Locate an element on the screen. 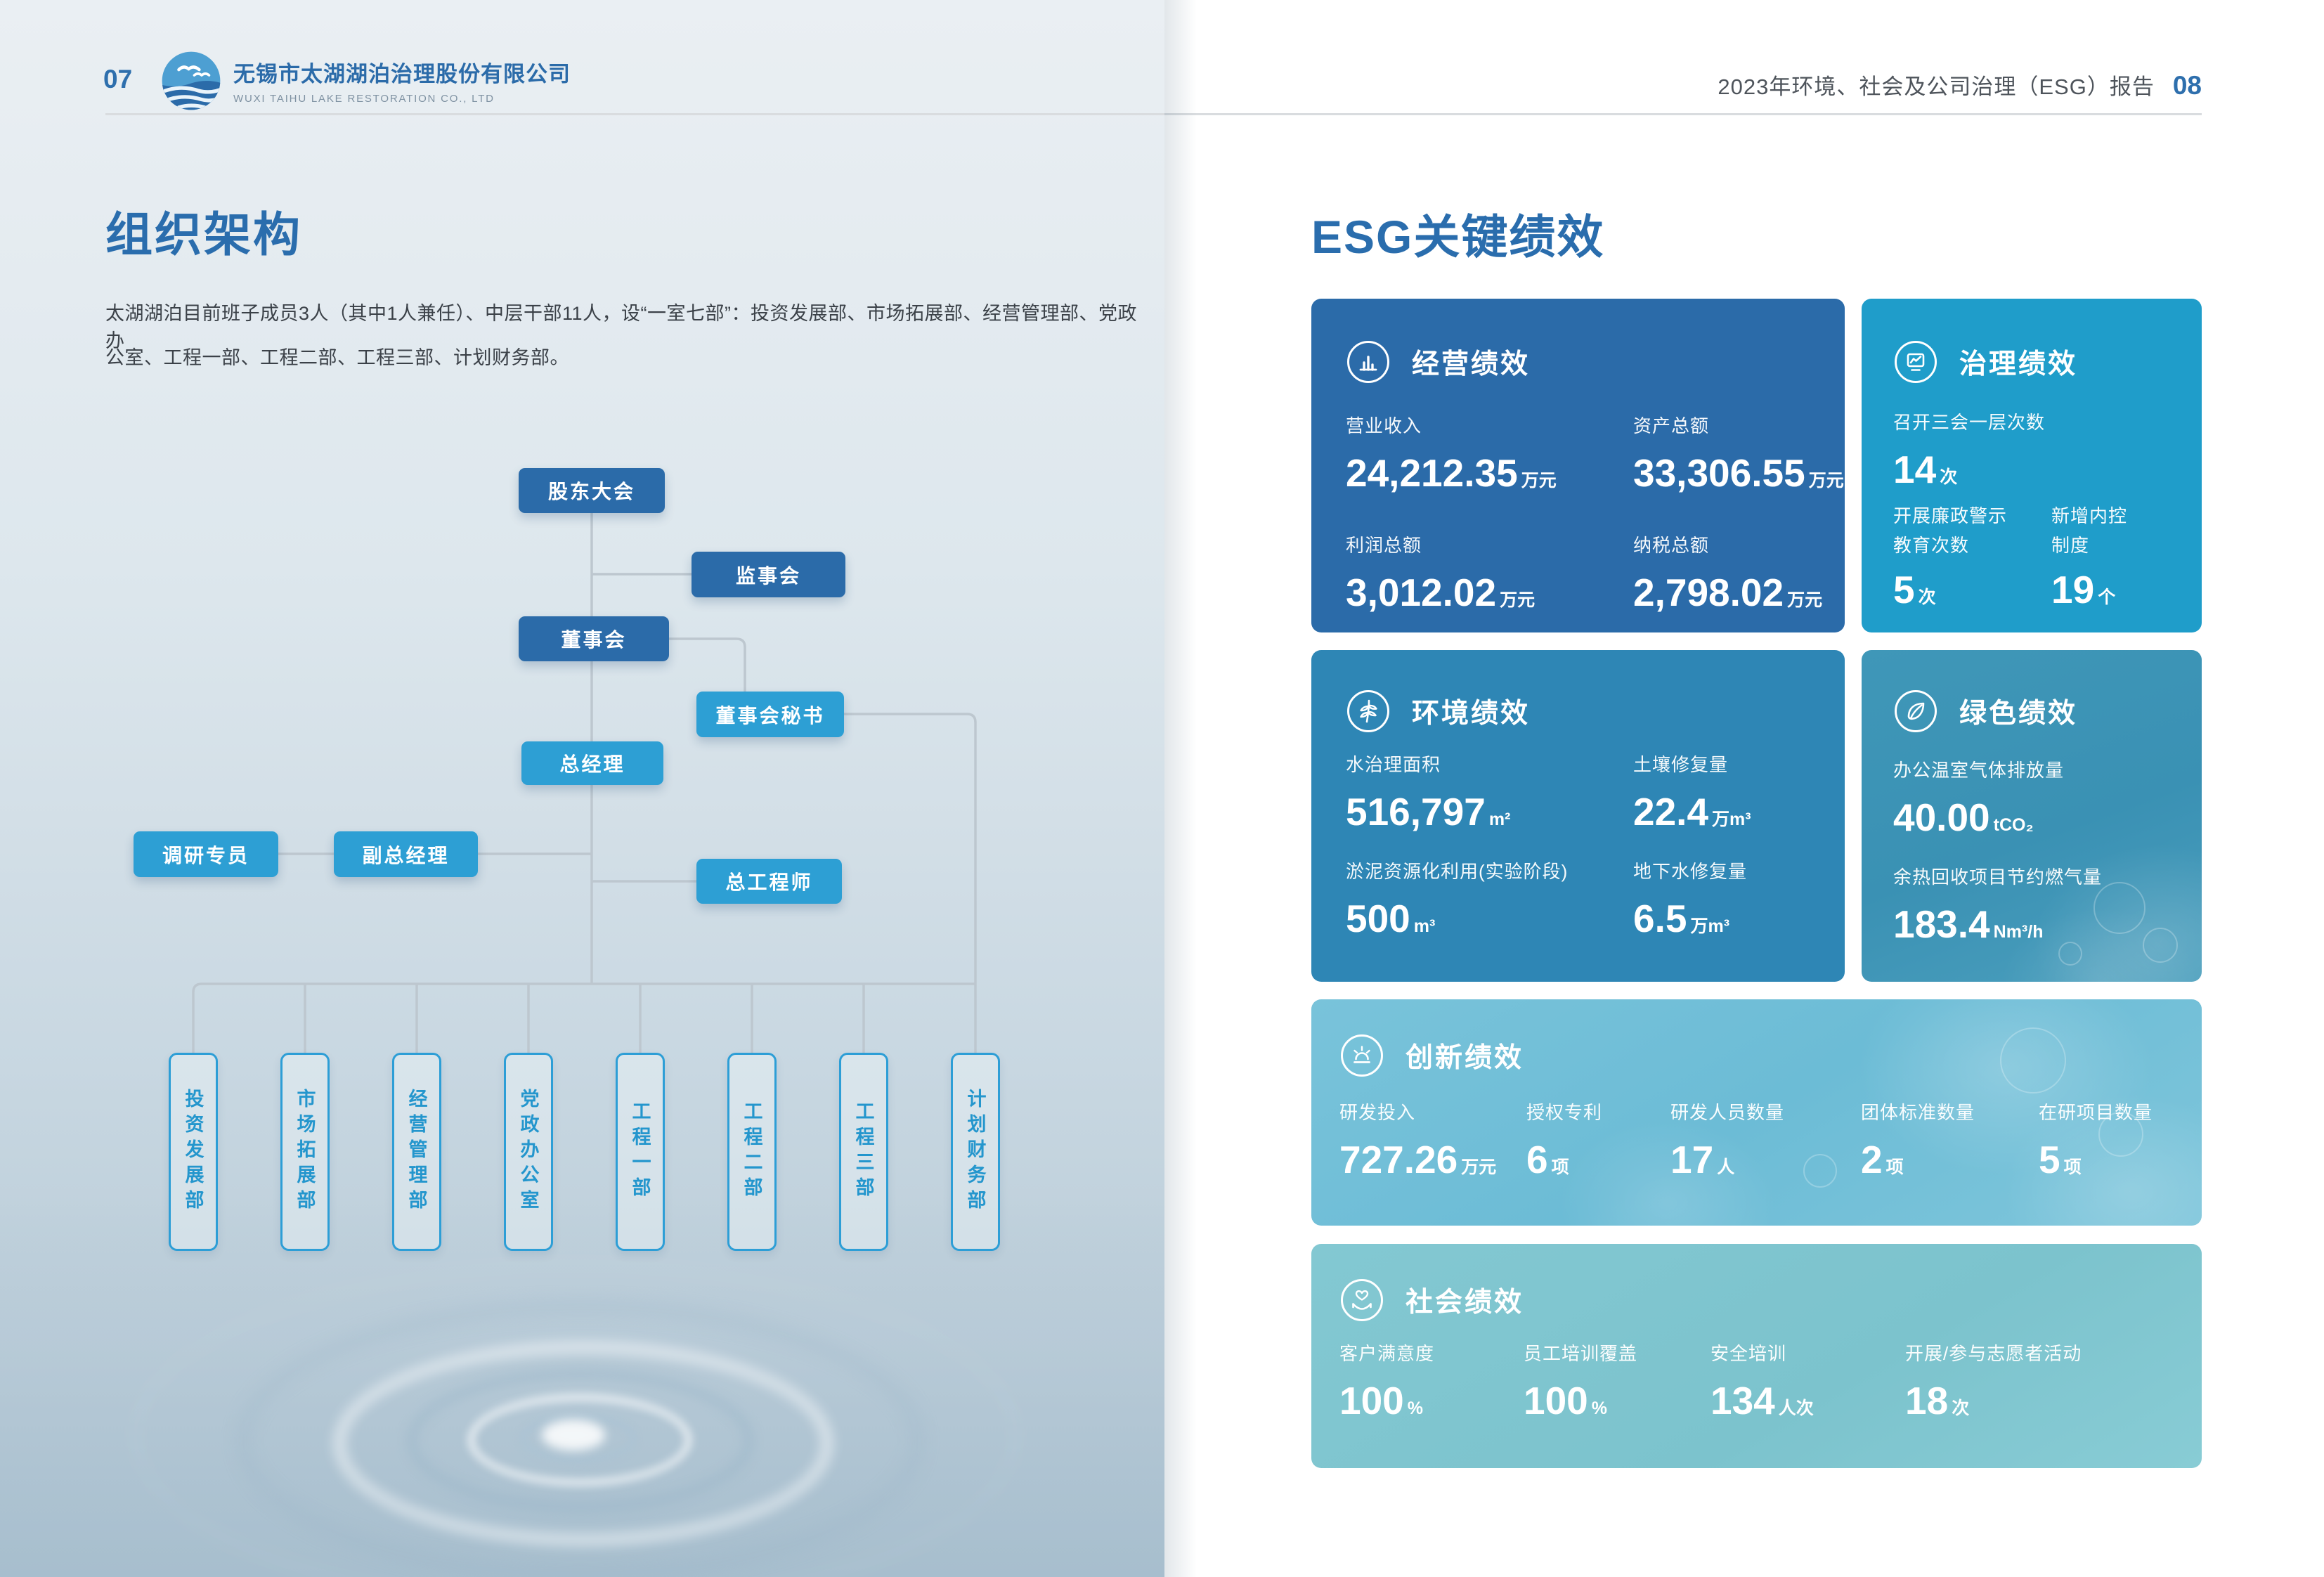 The width and height of the screenshot is (2324, 1577). card-title: 社会绩效 is located at coordinates (1465, 1302).